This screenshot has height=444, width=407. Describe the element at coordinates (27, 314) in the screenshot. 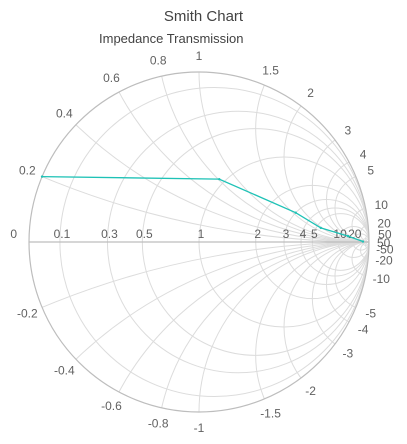

I see `reactance-label: -0.2` at that location.